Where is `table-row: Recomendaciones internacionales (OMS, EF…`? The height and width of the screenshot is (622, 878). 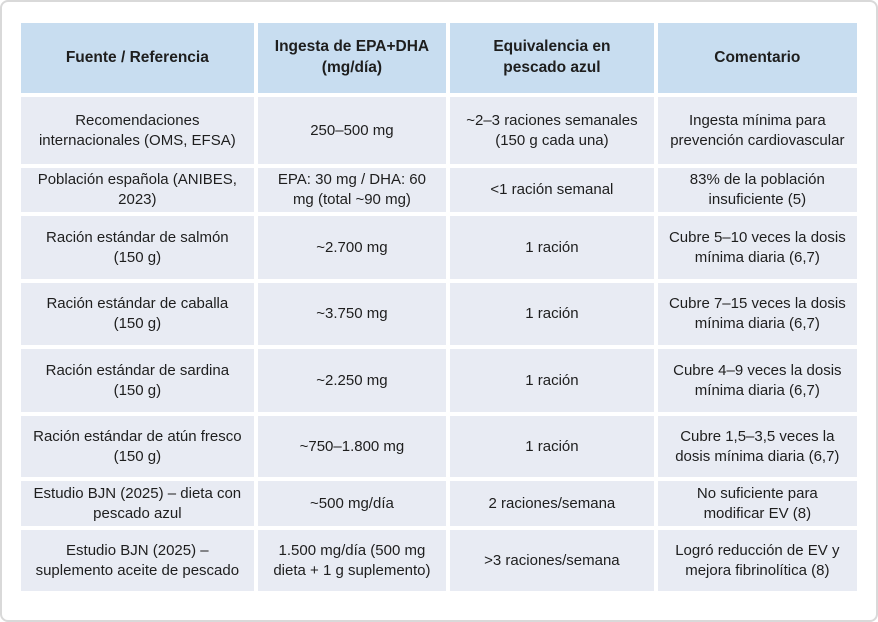 table-row: Recomendaciones internacionales (OMS, EF… is located at coordinates (439, 130).